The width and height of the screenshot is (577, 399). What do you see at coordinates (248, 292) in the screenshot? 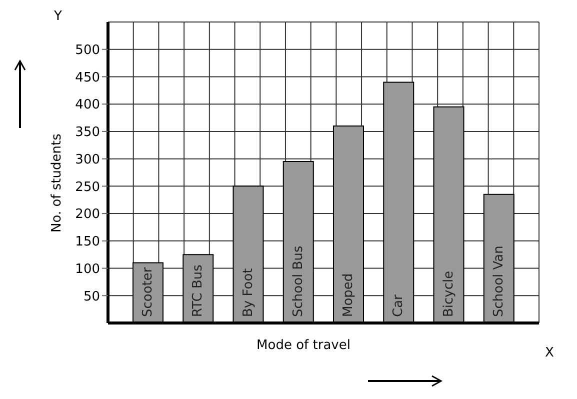
I see `x-tick-label: By Foot` at bounding box center [248, 292].